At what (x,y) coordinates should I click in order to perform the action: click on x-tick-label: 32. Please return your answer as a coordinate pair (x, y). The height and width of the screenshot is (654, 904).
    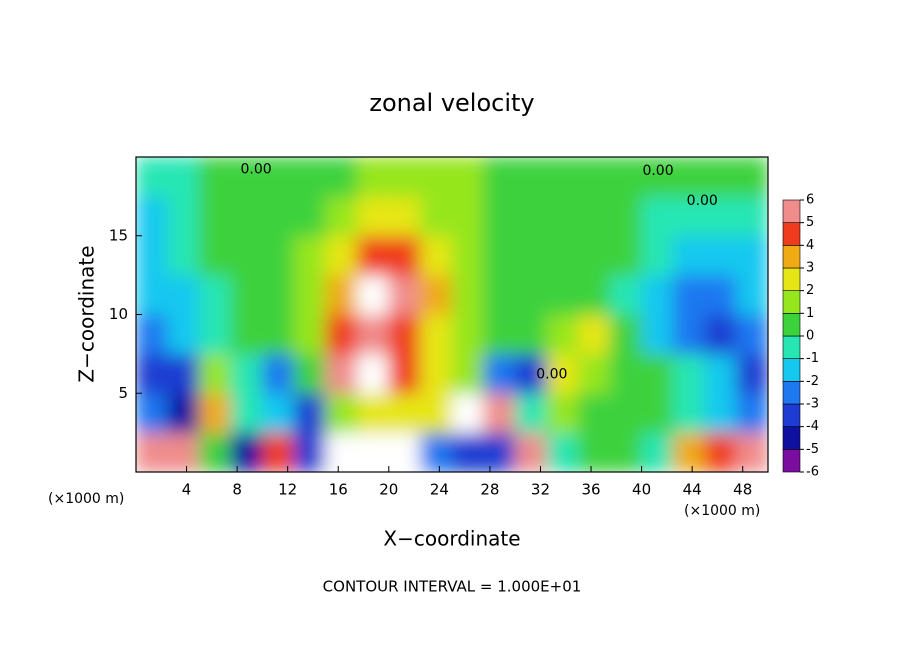
    Looking at the image, I should click on (540, 490).